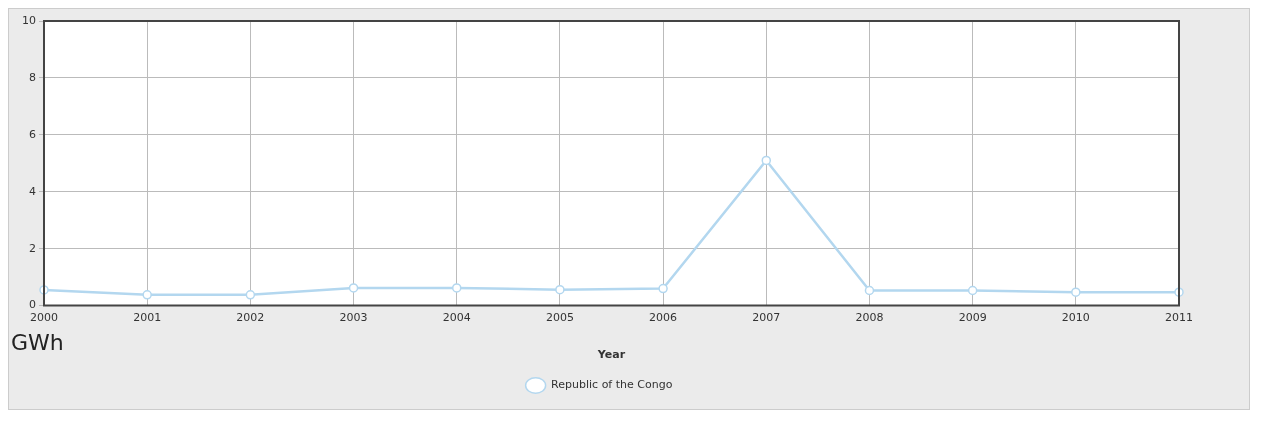  Describe the element at coordinates (611, 355) in the screenshot. I see `x-axis-title: Year` at that location.